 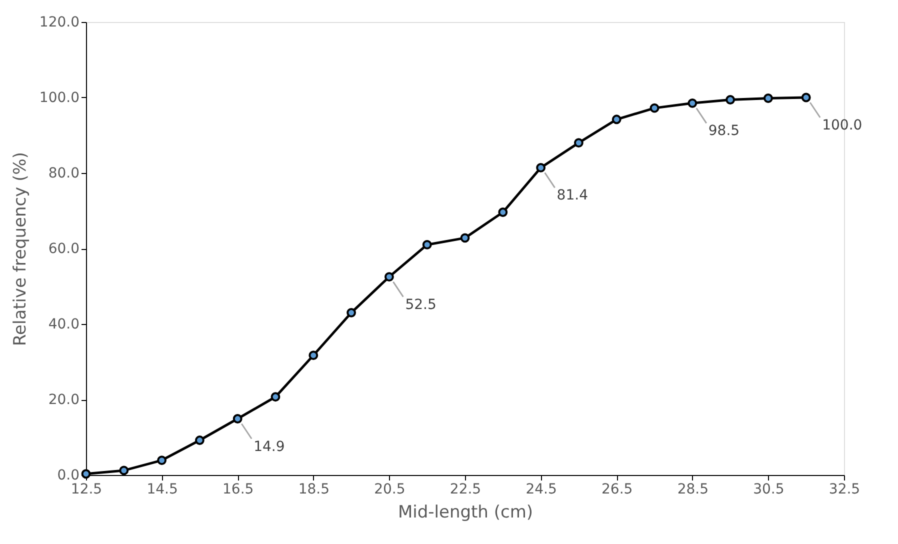 I want to click on x-tick-label: 20.5, so click(x=390, y=490).